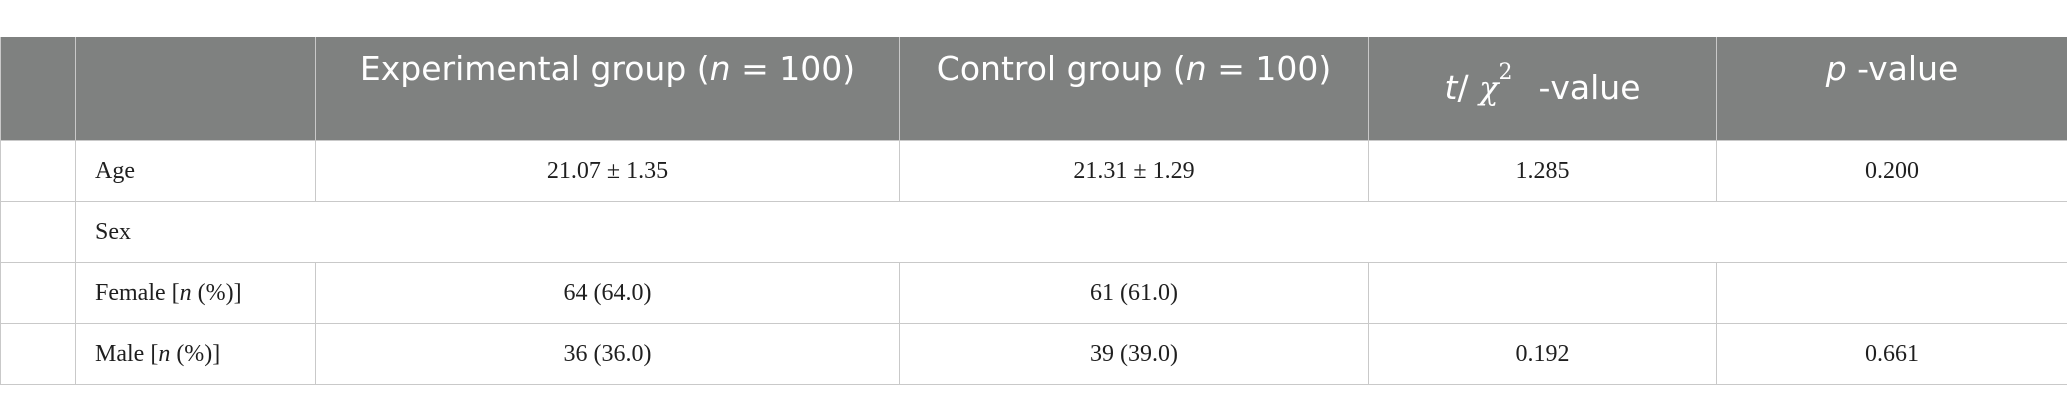 This screenshot has width=2067, height=405. I want to click on row-label: Age, so click(195, 171).